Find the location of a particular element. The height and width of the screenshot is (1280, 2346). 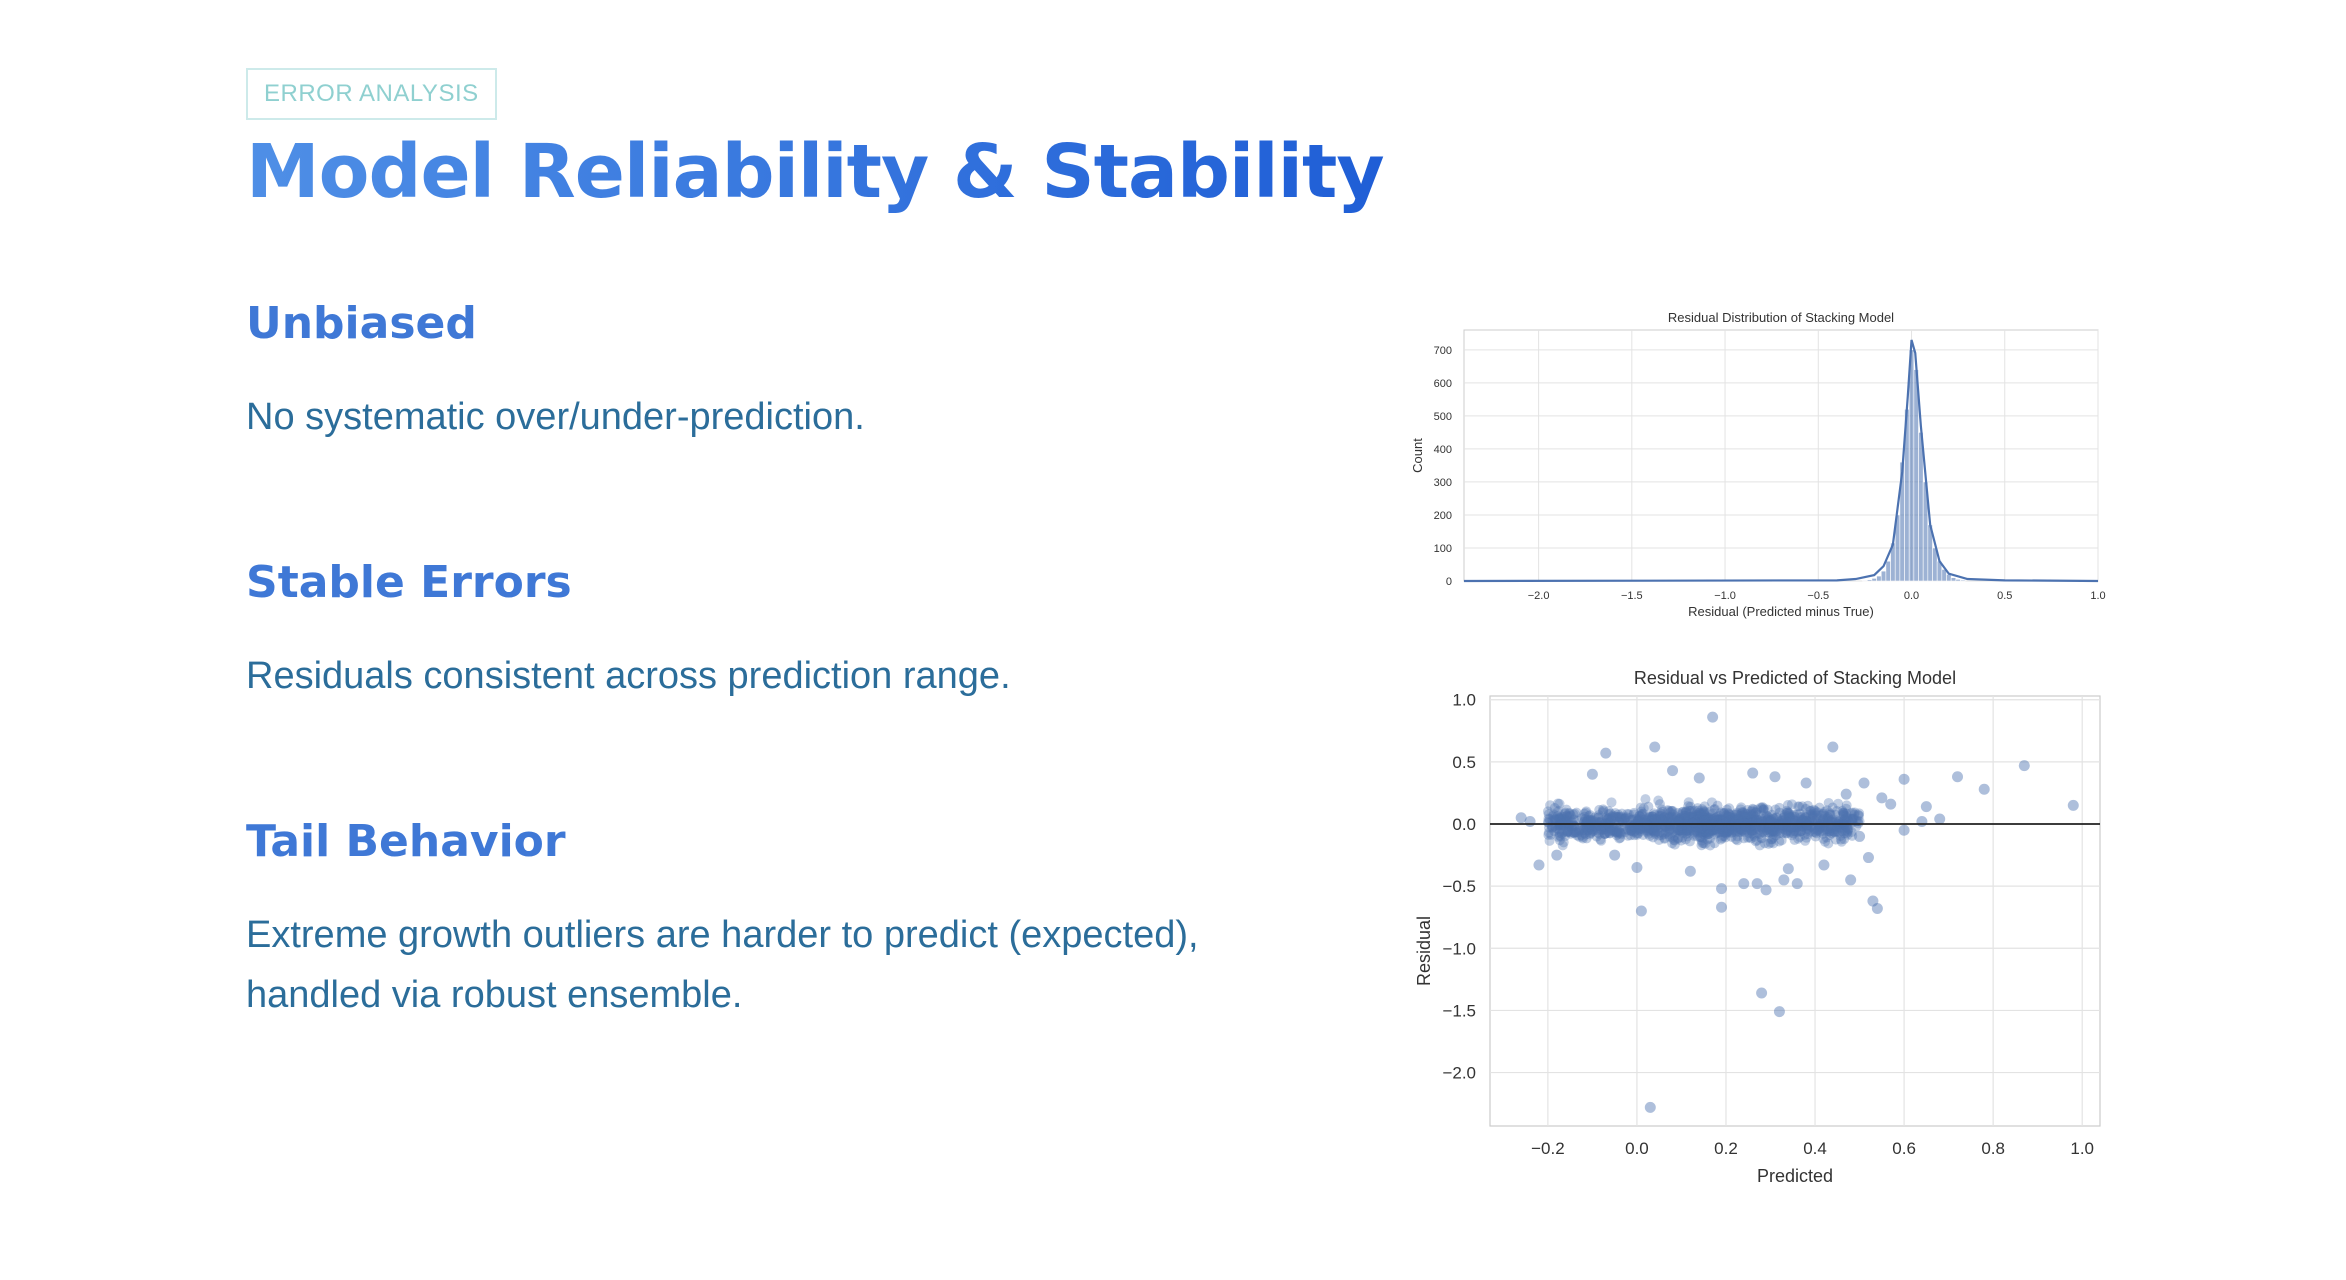

histogram-kde-line is located at coordinates (1781, 461).